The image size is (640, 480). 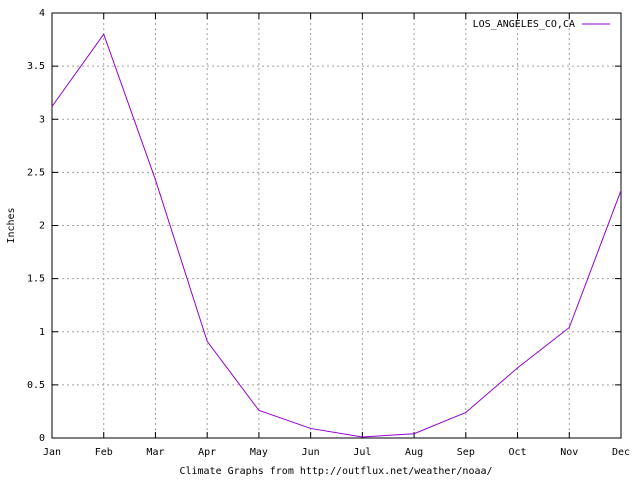 What do you see at coordinates (36, 66) in the screenshot?
I see `y-tick-label: 3.5` at bounding box center [36, 66].